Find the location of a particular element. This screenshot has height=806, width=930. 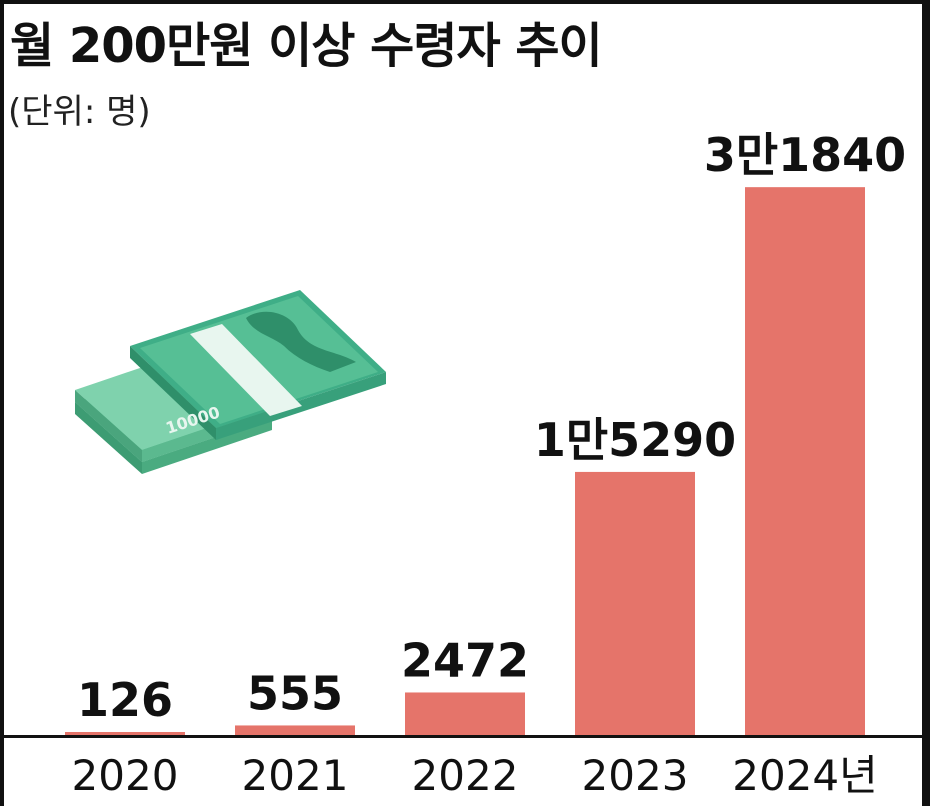

value-label-2: 2472 is located at coordinates (465, 660).